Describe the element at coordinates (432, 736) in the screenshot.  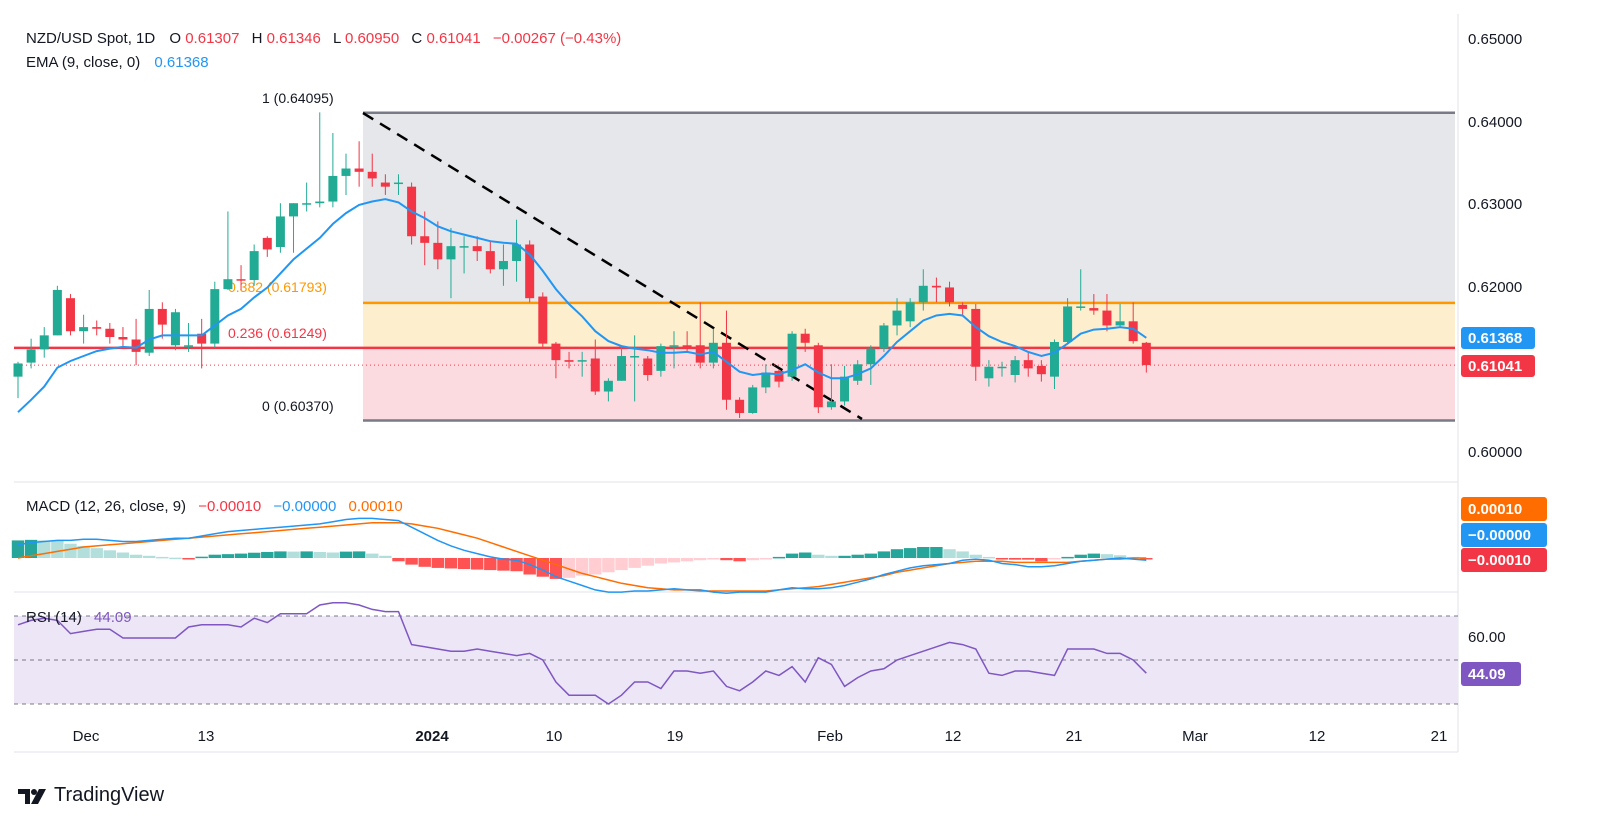
I see `time-tick-2: 2024` at that location.